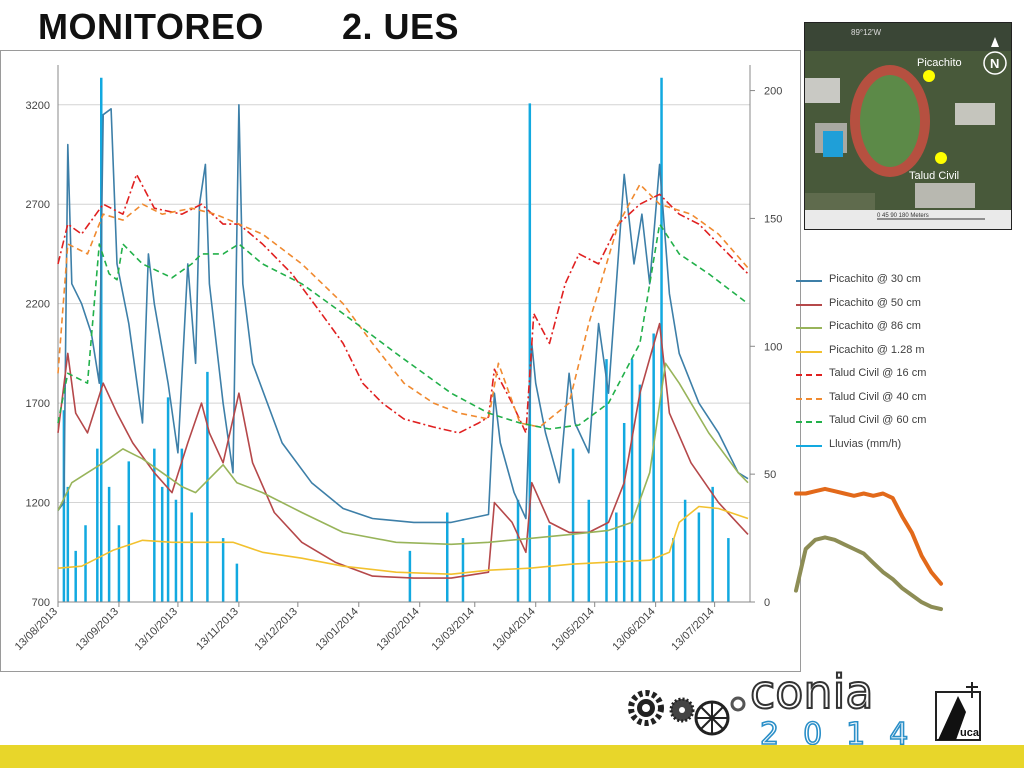 Image resolution: width=1024 pixels, height=768 pixels. I want to click on legend-label: Talud Civil @ 60 cm, so click(878, 420).